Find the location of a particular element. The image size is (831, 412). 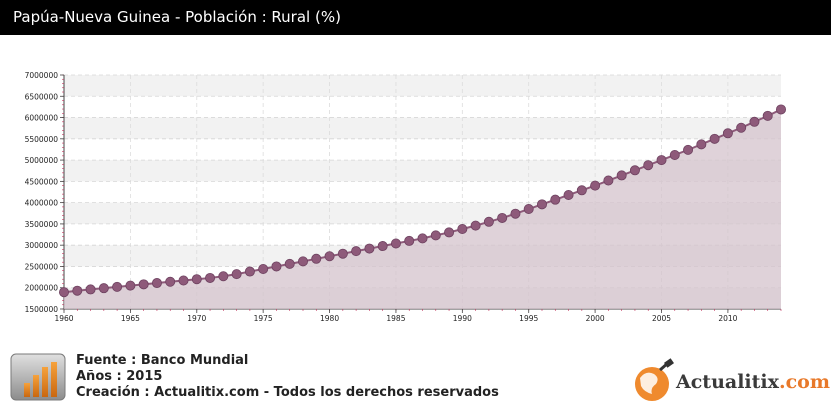

actualitix-logo: Actualitix.com is located at coordinates (728, 381).